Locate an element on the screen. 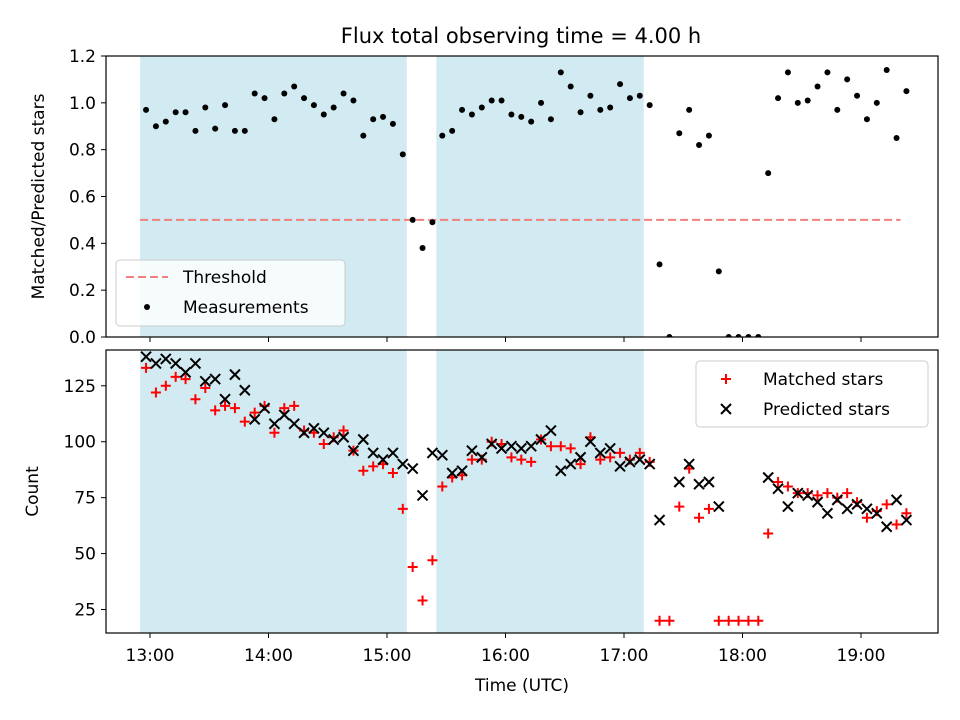  x-tick-label: 19:00 is located at coordinates (861, 656).